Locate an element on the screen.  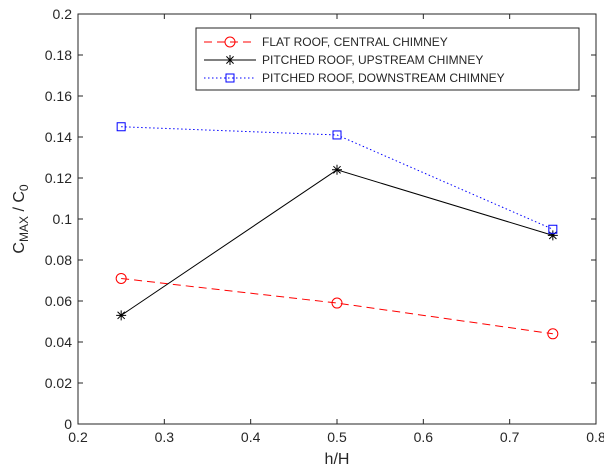
y-axis-title: CMAX / C0 is located at coordinates (21, 218).